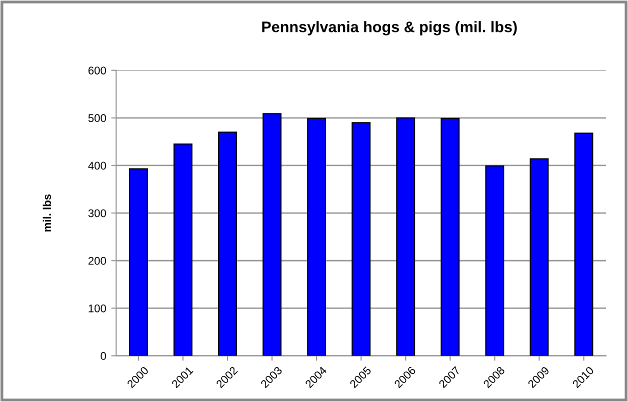 The width and height of the screenshot is (628, 402). I want to click on y-tick-label: 500, so click(97, 118).